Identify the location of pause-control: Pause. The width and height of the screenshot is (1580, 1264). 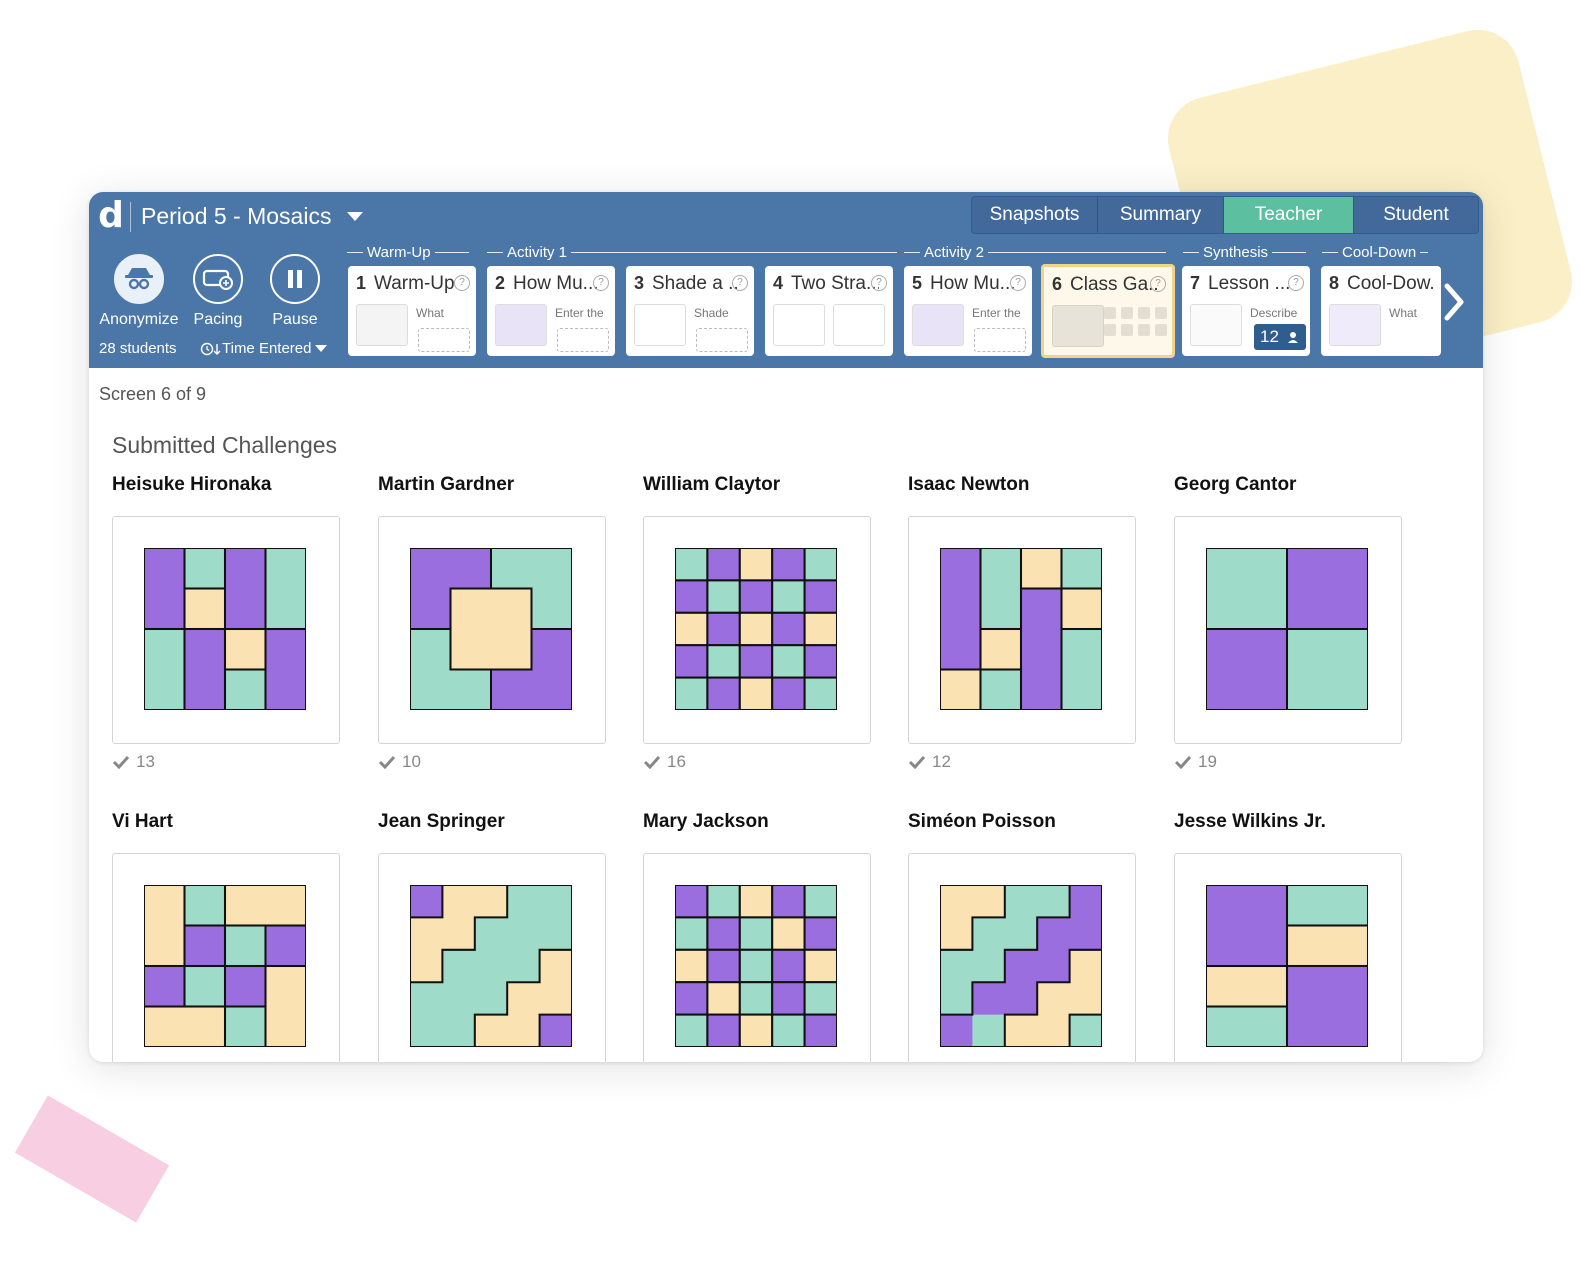
(295, 291).